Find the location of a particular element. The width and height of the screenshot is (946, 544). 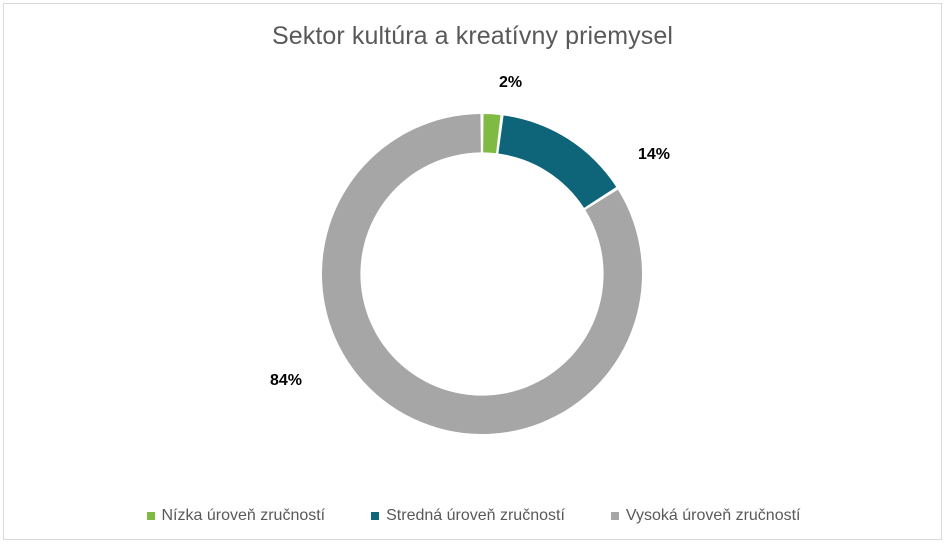

chart-title: Sektor kultúra a kreatívny priemysel is located at coordinates (472, 36).